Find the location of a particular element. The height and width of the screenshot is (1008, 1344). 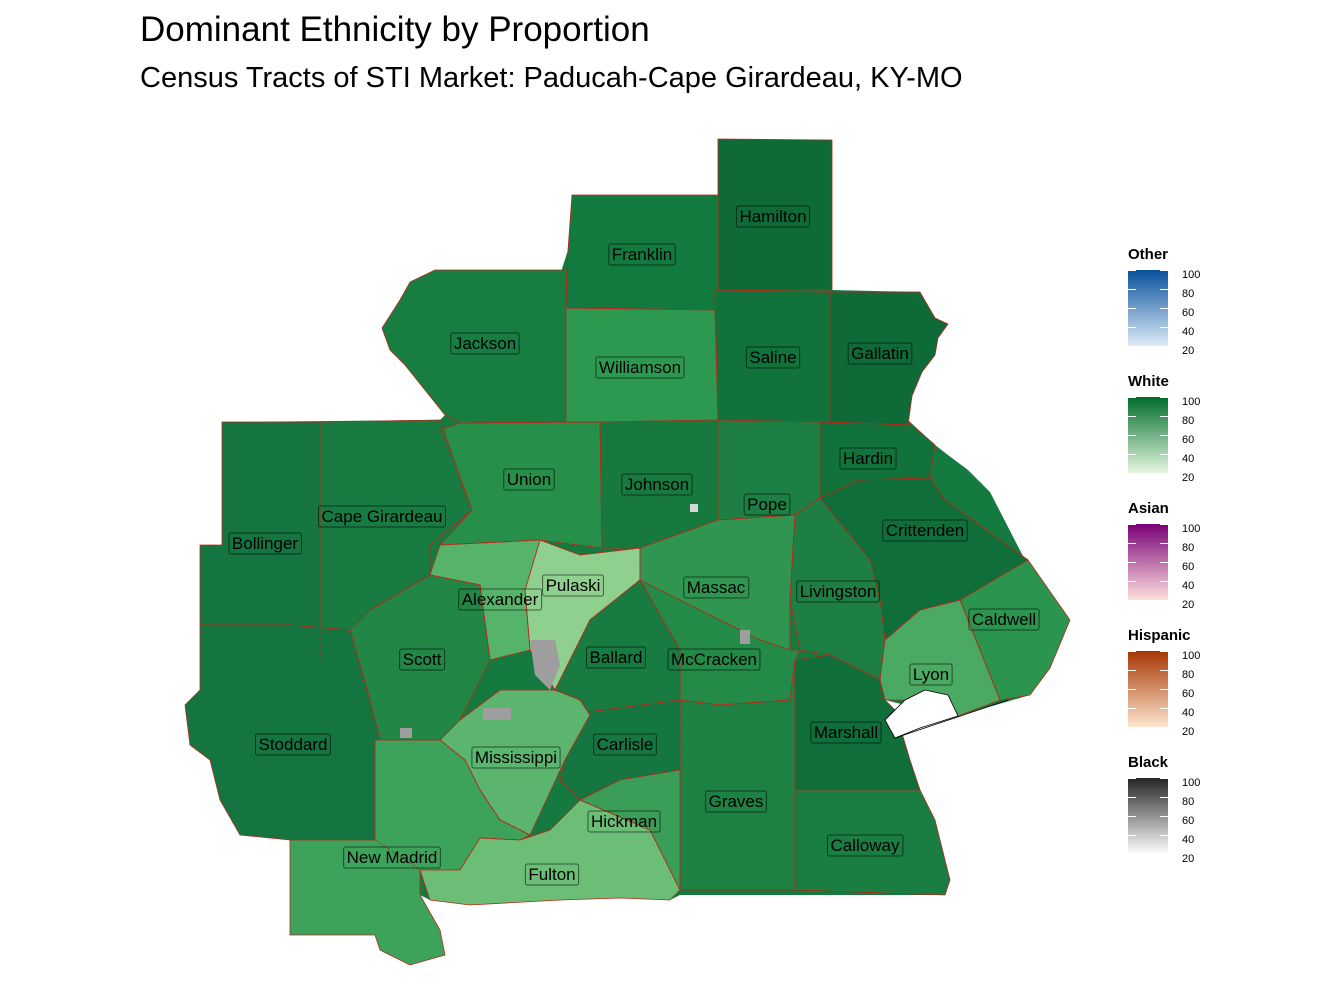

county-label-ballard: Ballard is located at coordinates (616, 657).